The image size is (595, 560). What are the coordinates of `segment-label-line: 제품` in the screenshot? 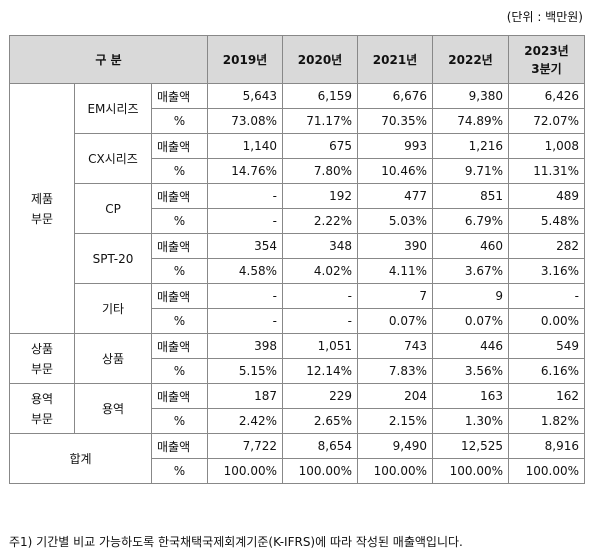 It's located at (42, 198).